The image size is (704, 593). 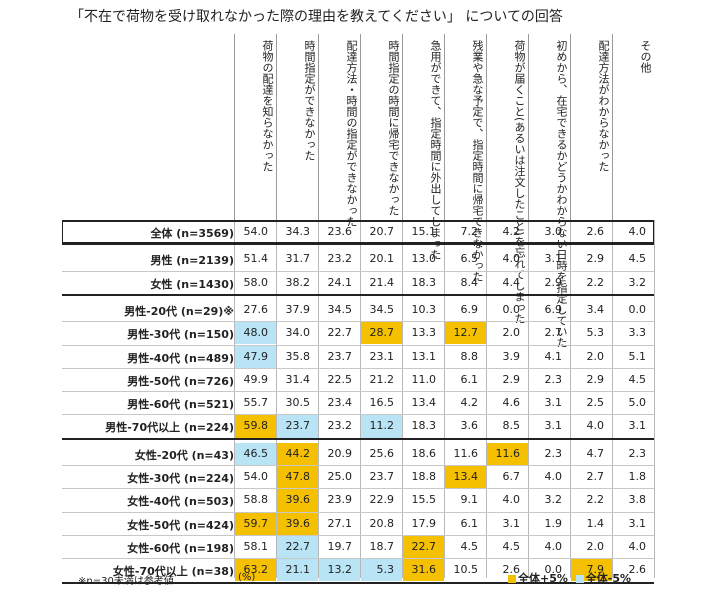 I want to click on table-cell: 35.8, so click(x=298, y=356).